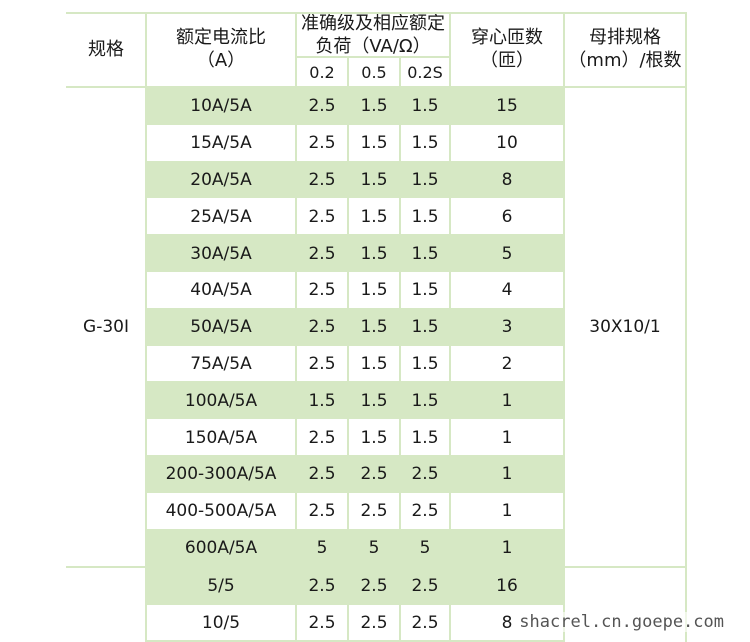 The width and height of the screenshot is (750, 642). I want to click on rule-top, so click(376, 13).